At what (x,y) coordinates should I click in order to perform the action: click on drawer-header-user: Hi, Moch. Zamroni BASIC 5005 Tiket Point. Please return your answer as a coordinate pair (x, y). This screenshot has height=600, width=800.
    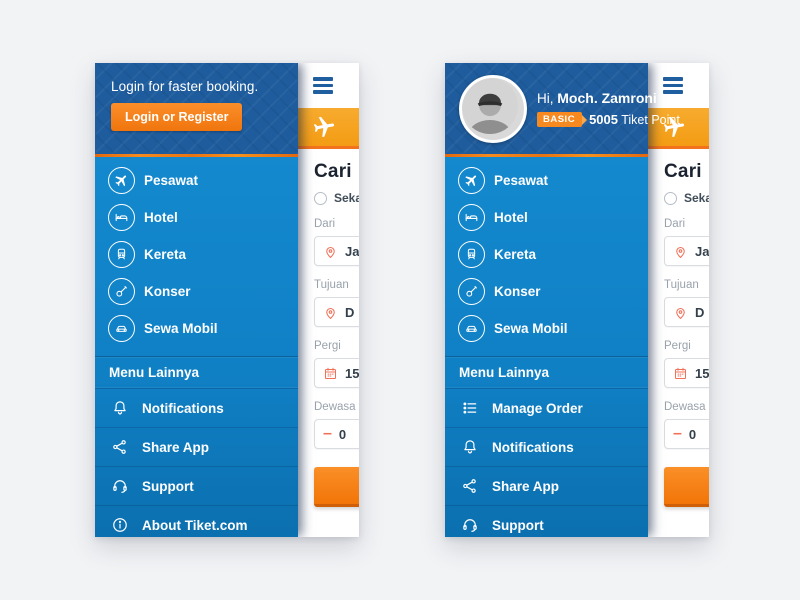
    Looking at the image, I should click on (562, 108).